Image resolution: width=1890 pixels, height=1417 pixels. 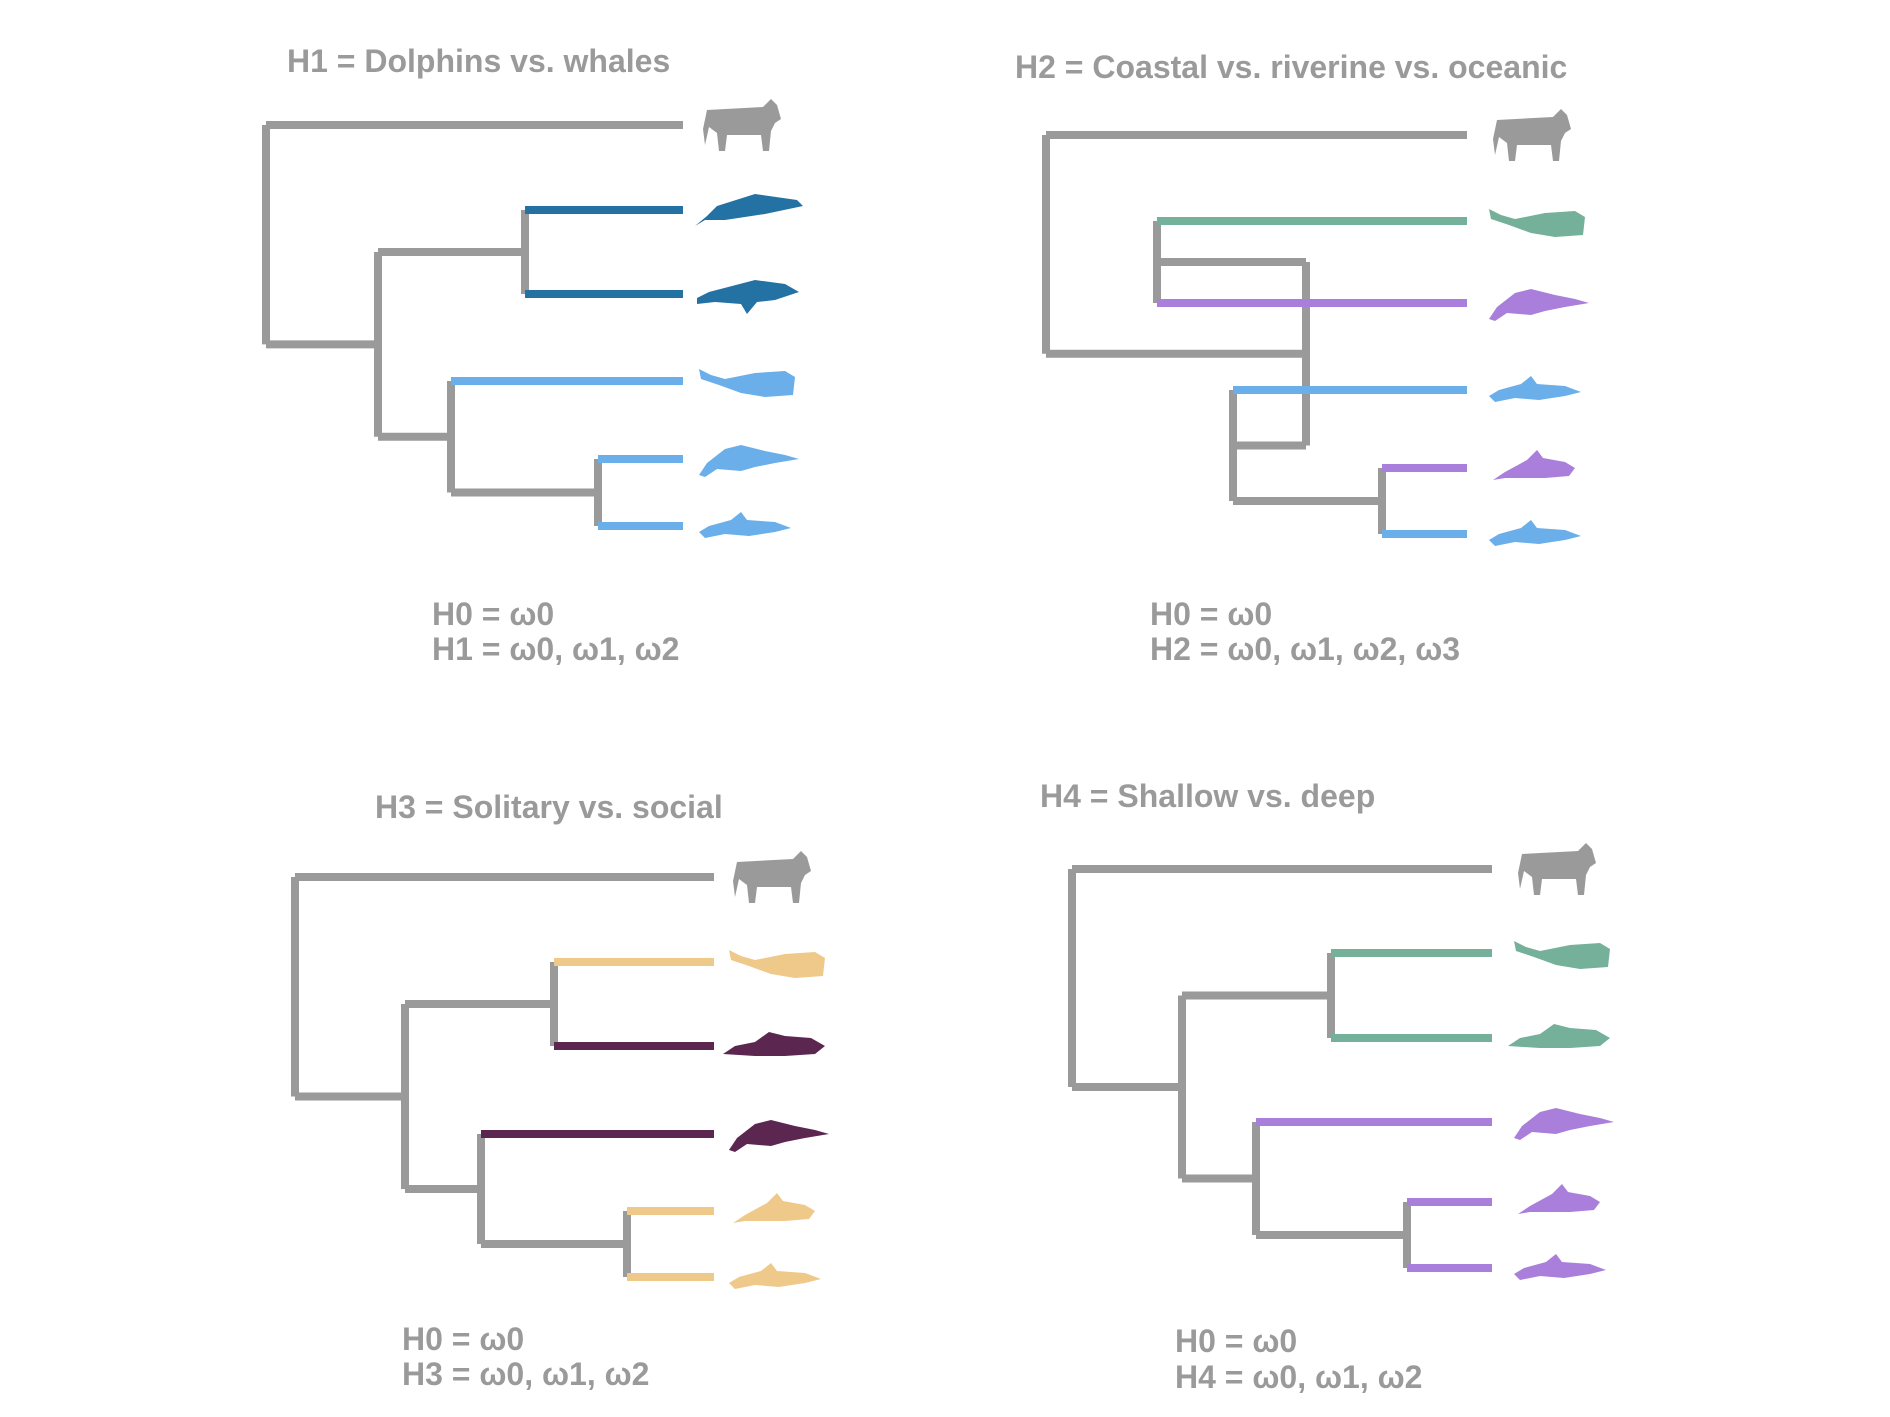 What do you see at coordinates (493, 614) in the screenshot?
I see `panel-1-null-hypothesis: H0 = ω0` at bounding box center [493, 614].